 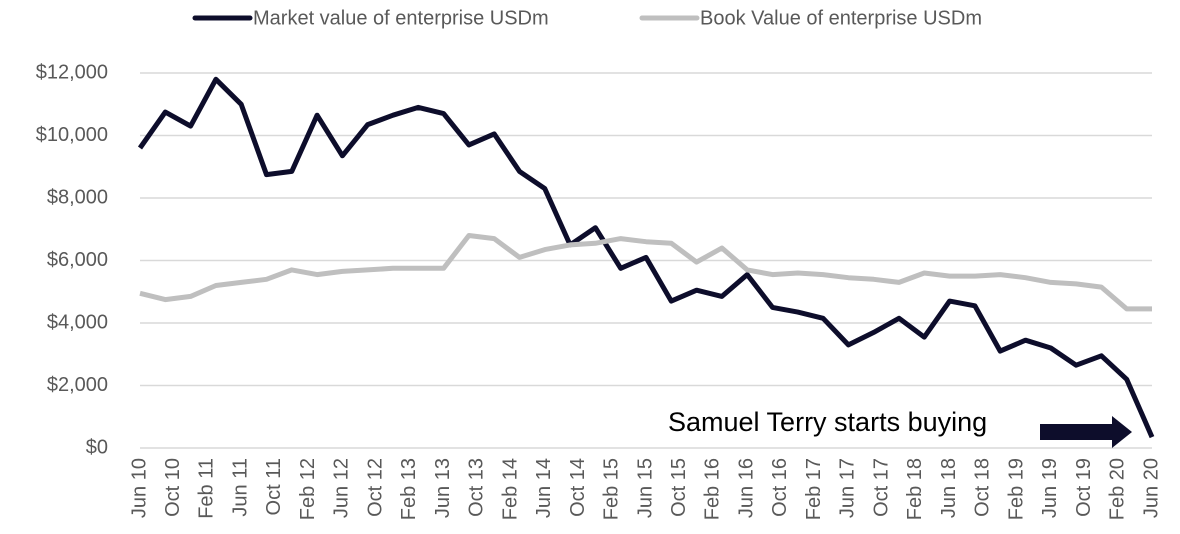 What do you see at coordinates (409, 489) in the screenshot?
I see `x-tick-label: Feb 13` at bounding box center [409, 489].